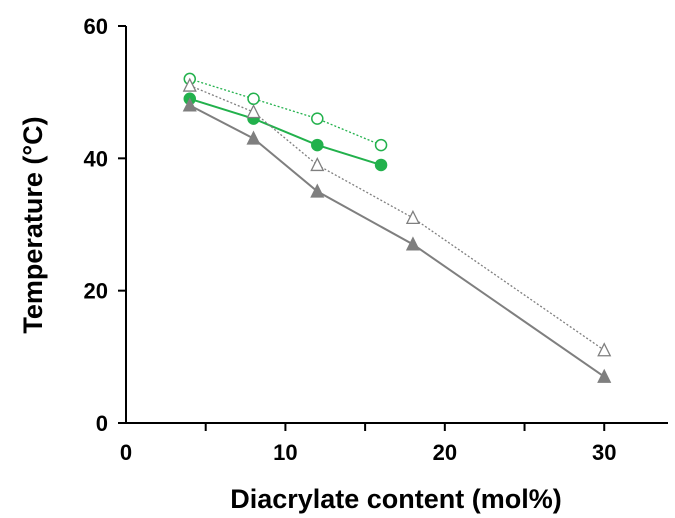 The width and height of the screenshot is (675, 518). Describe the element at coordinates (445, 452) in the screenshot. I see `x-tick-label: 20` at that location.